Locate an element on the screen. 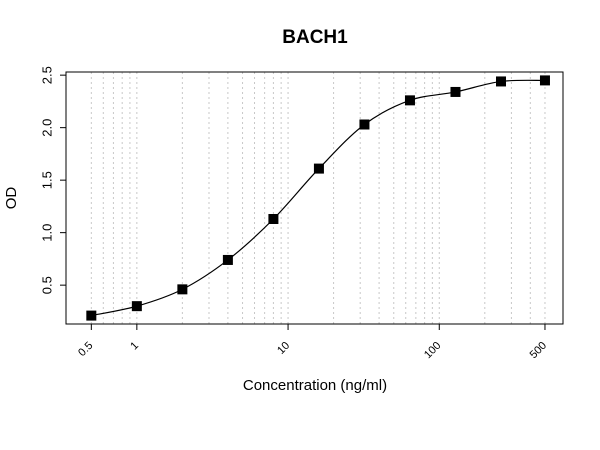 The width and height of the screenshot is (600, 450). y-tick-label: 1.5 is located at coordinates (46, 180).